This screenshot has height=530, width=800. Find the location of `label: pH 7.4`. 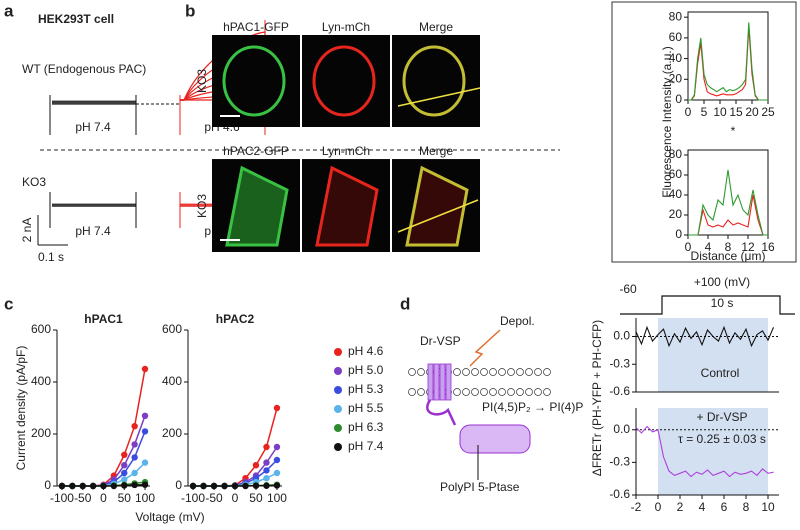

label: pH 7.4 is located at coordinates (93, 231).